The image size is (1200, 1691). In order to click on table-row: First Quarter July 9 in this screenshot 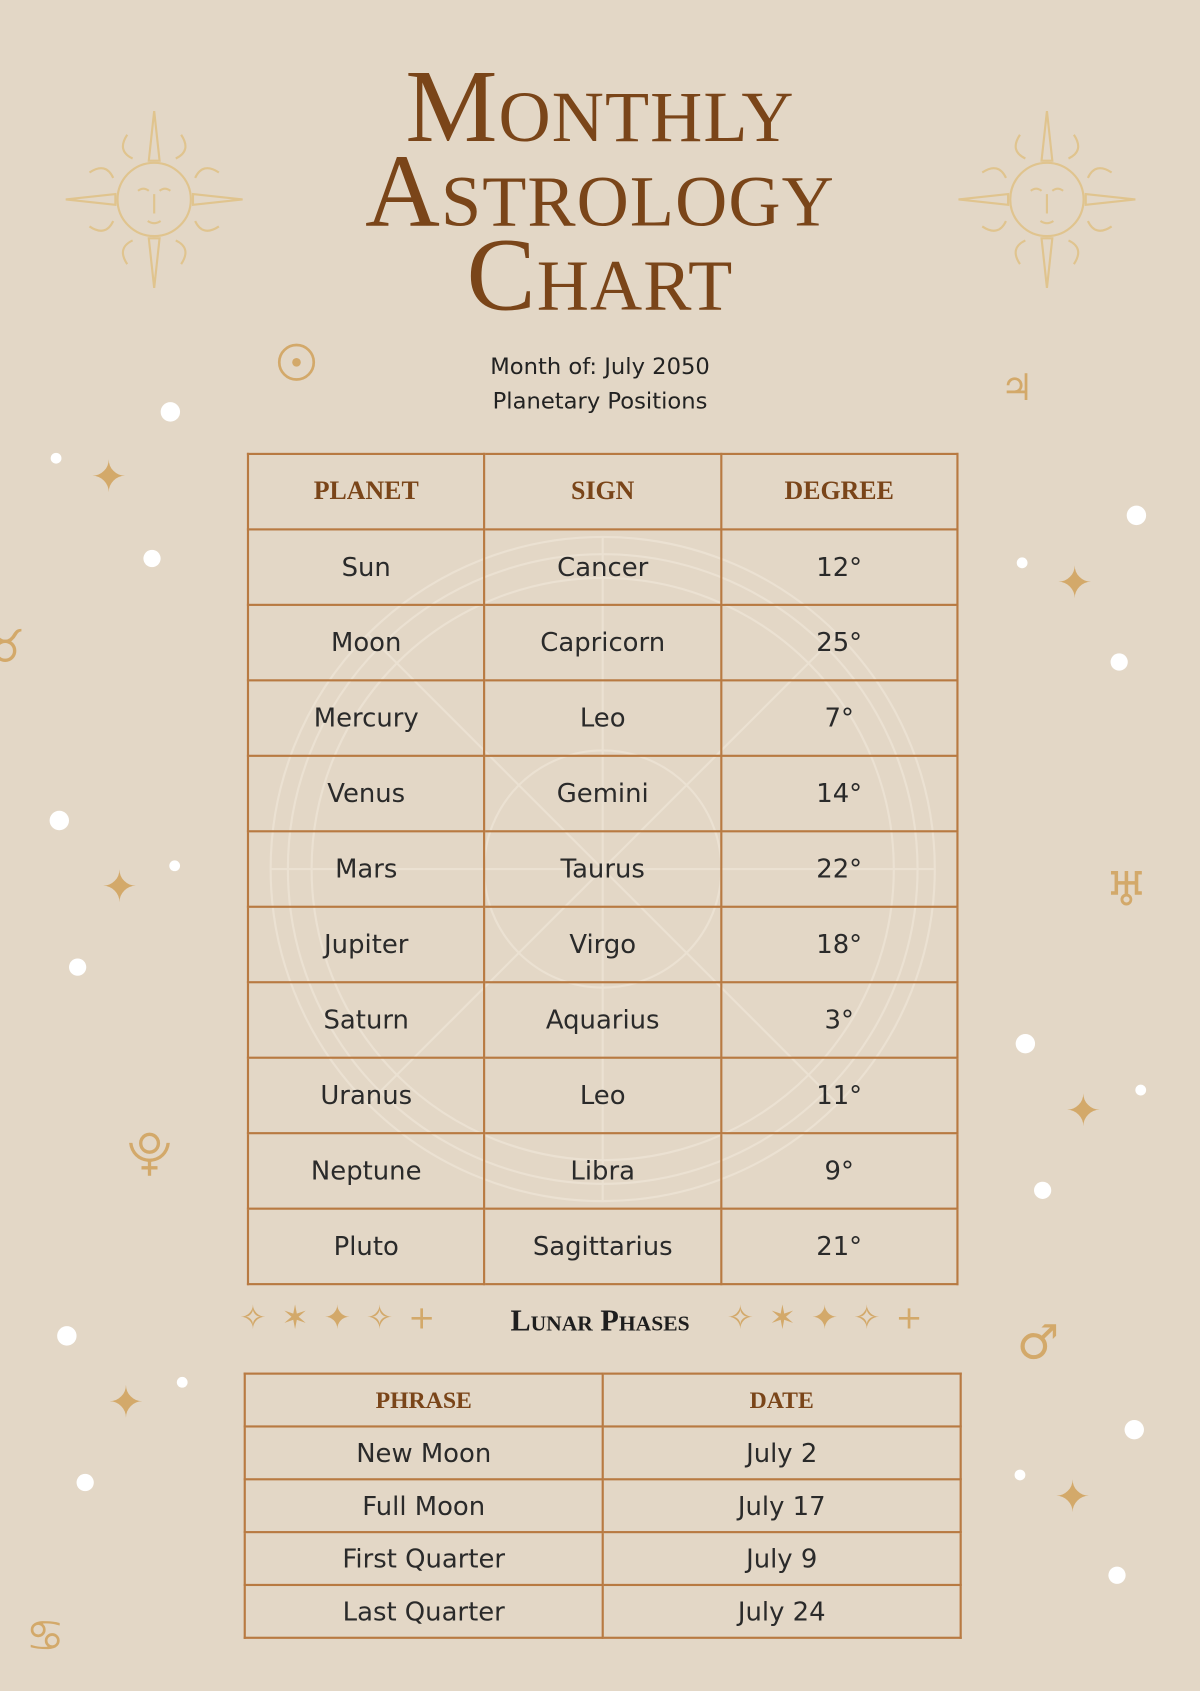, I will do `click(602, 1559)`.